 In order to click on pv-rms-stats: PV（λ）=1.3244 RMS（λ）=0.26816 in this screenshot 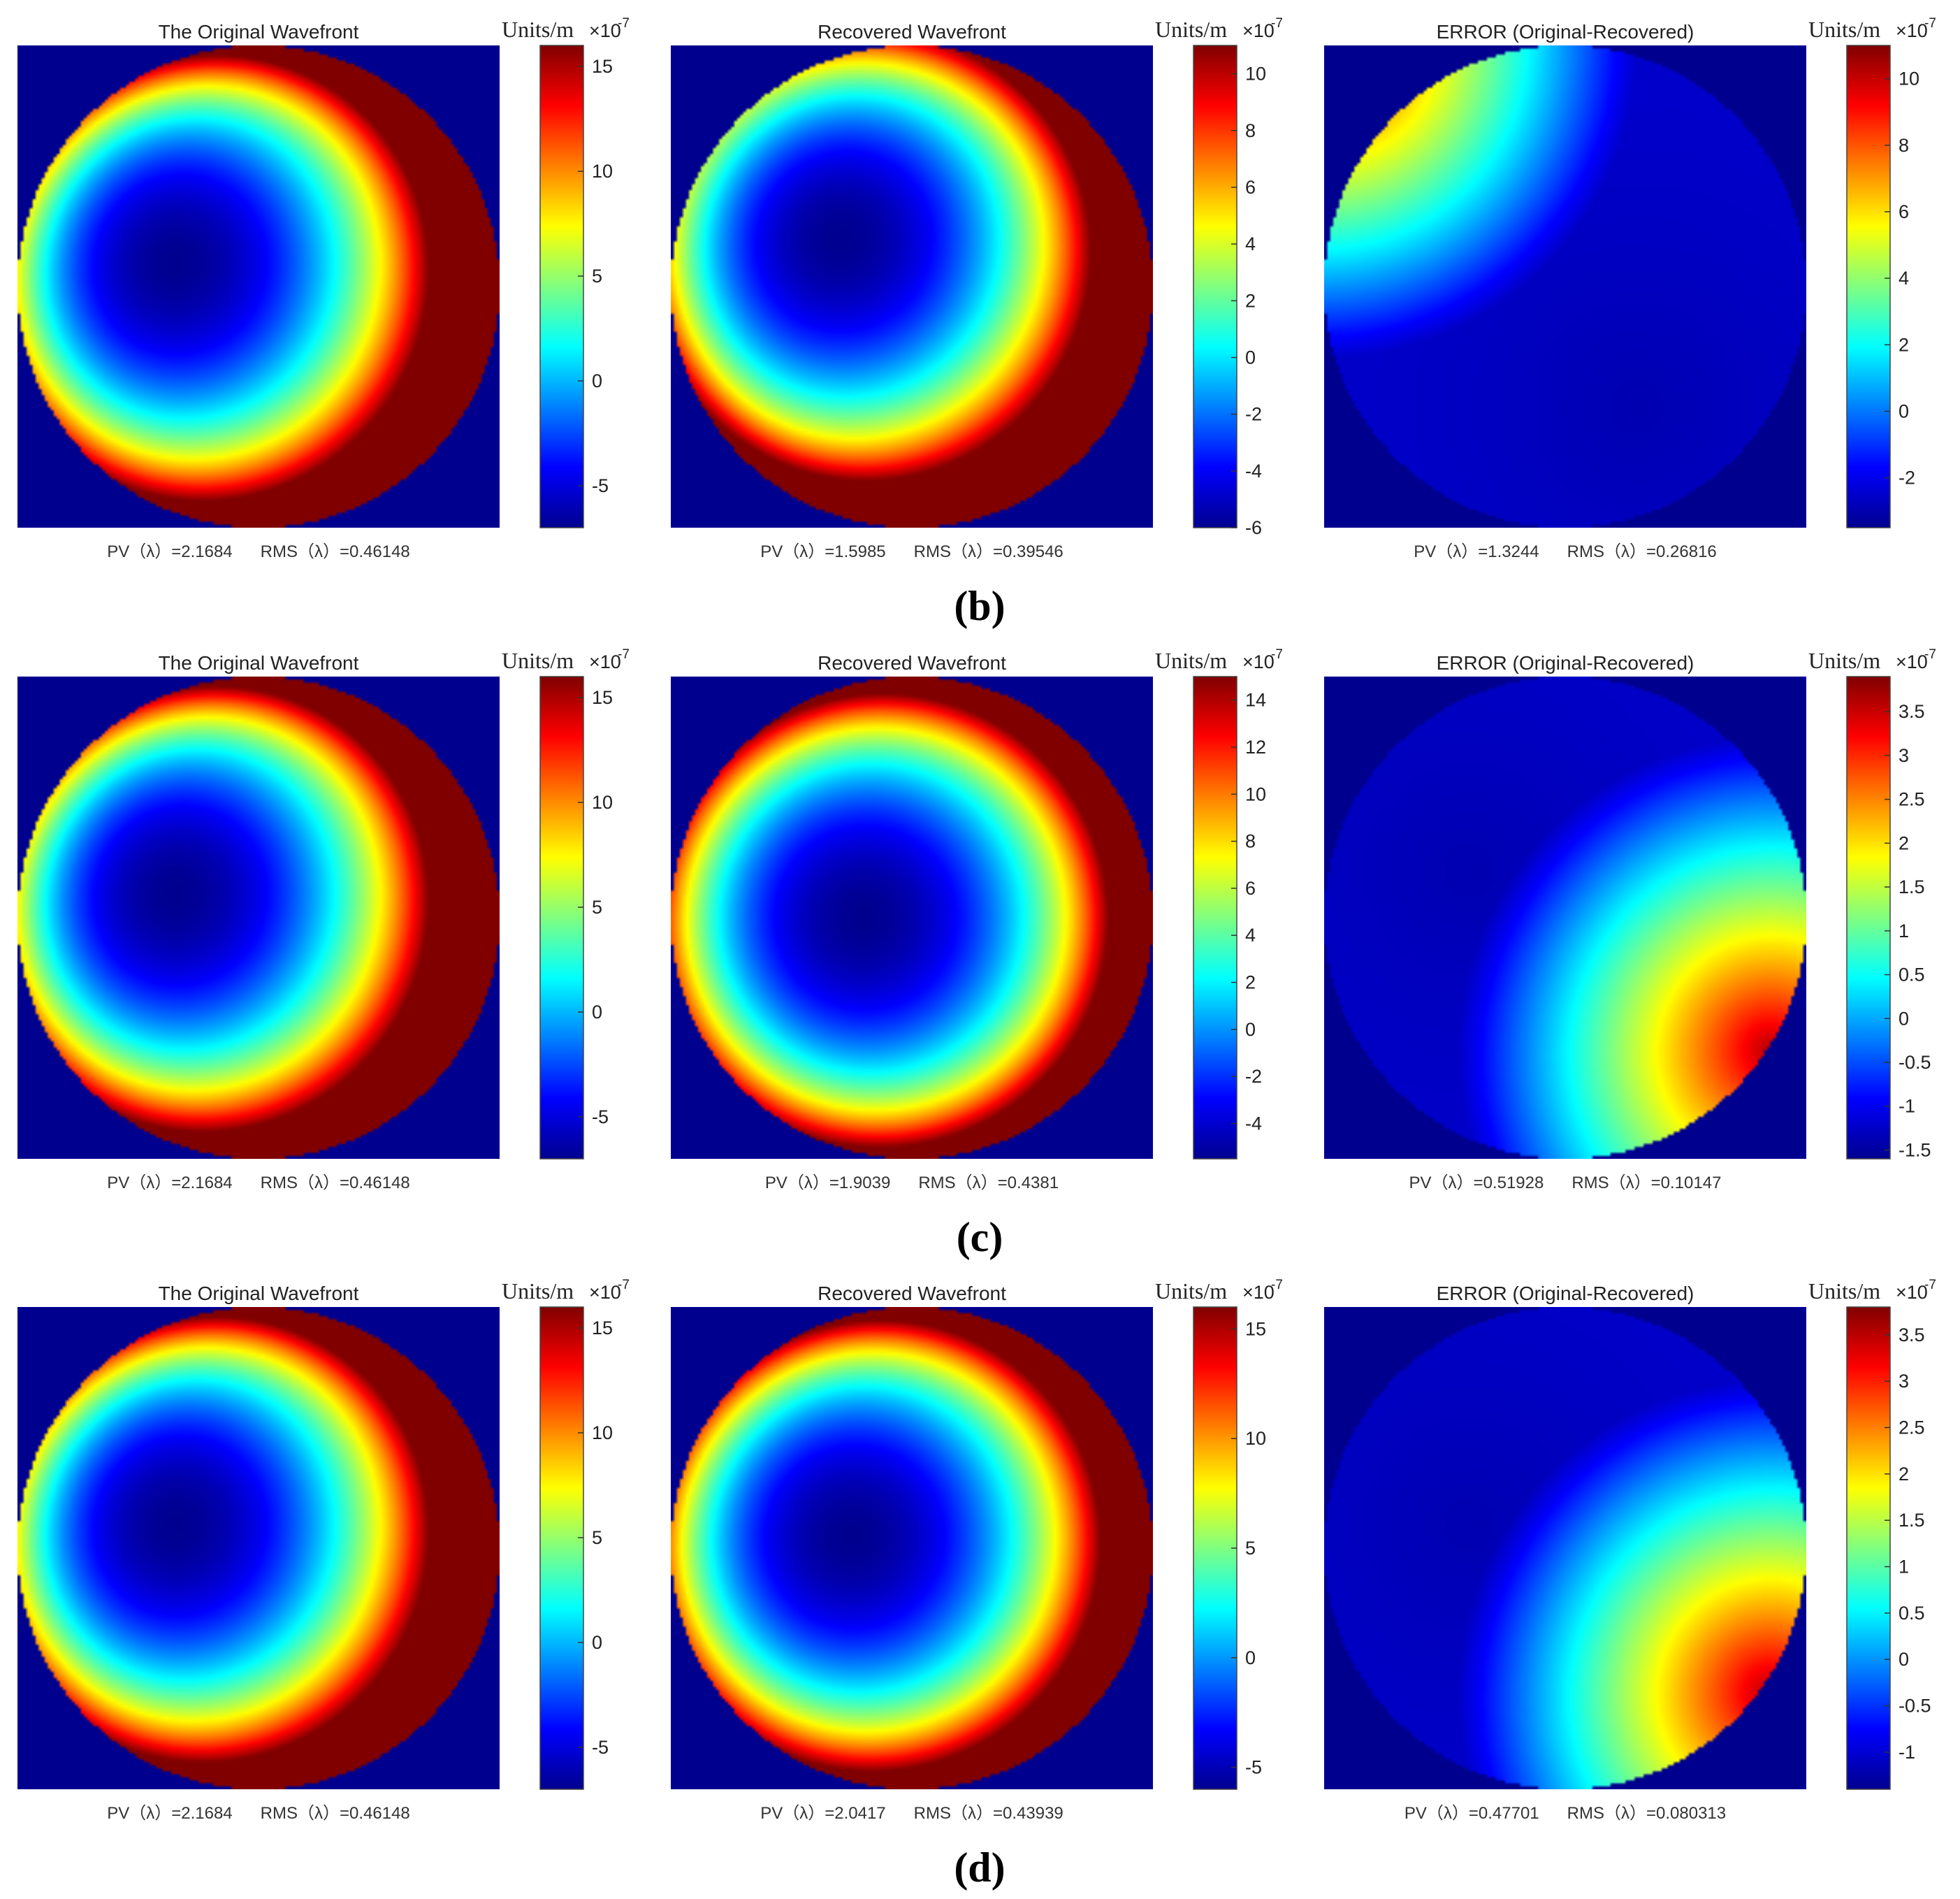, I will do `click(1565, 551)`.